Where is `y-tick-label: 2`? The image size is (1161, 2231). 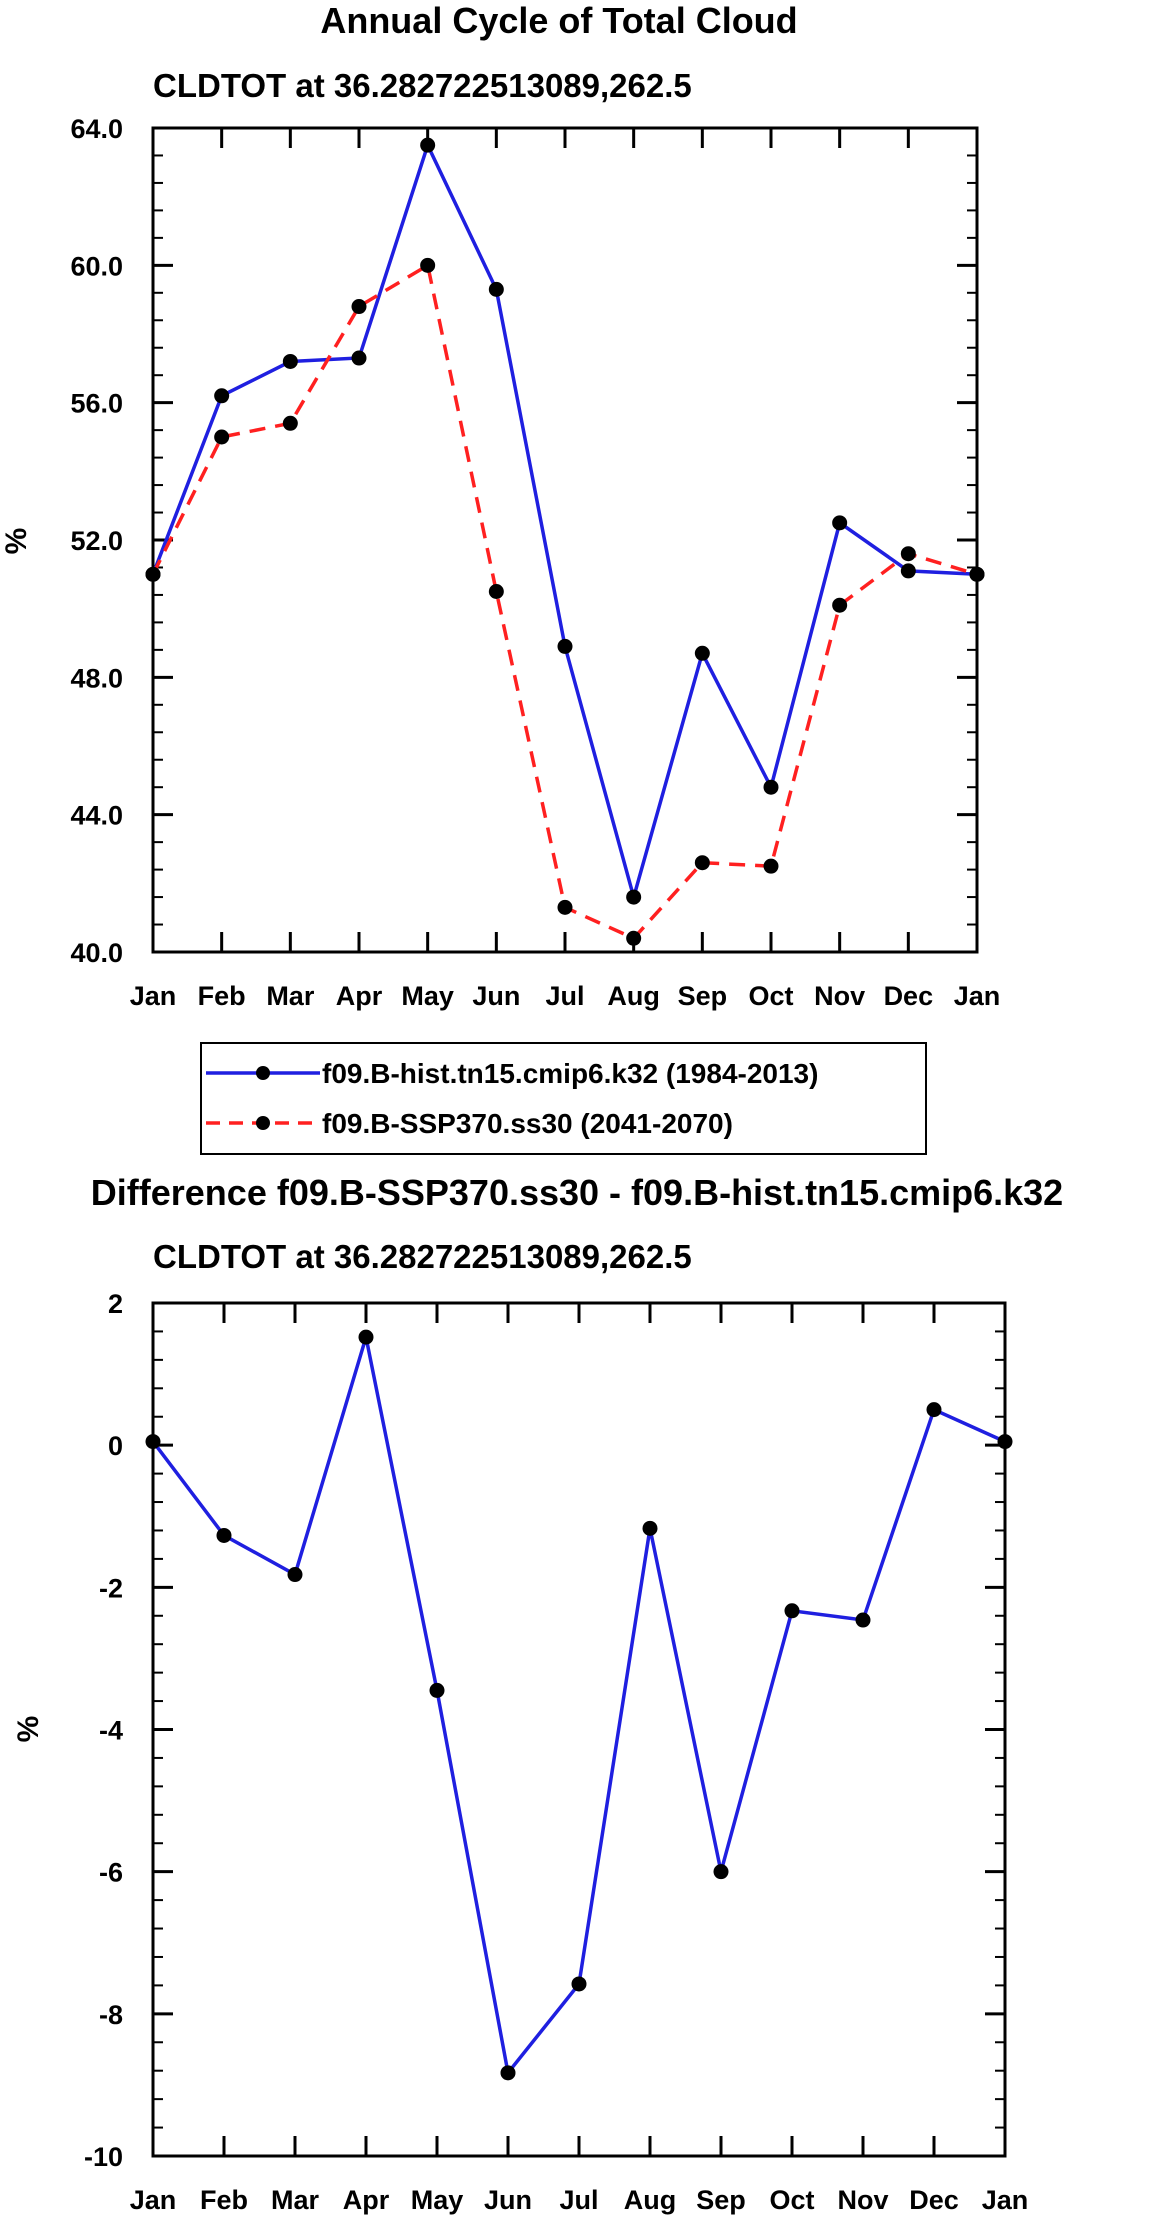 y-tick-label: 2 is located at coordinates (115, 1304).